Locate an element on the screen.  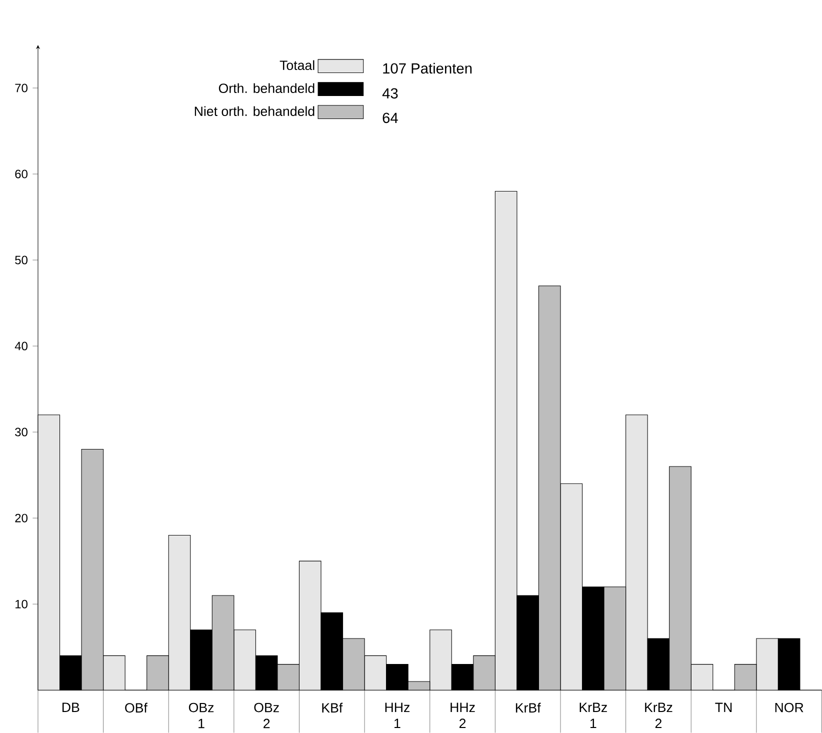
annotation: 64 is located at coordinates (390, 118).